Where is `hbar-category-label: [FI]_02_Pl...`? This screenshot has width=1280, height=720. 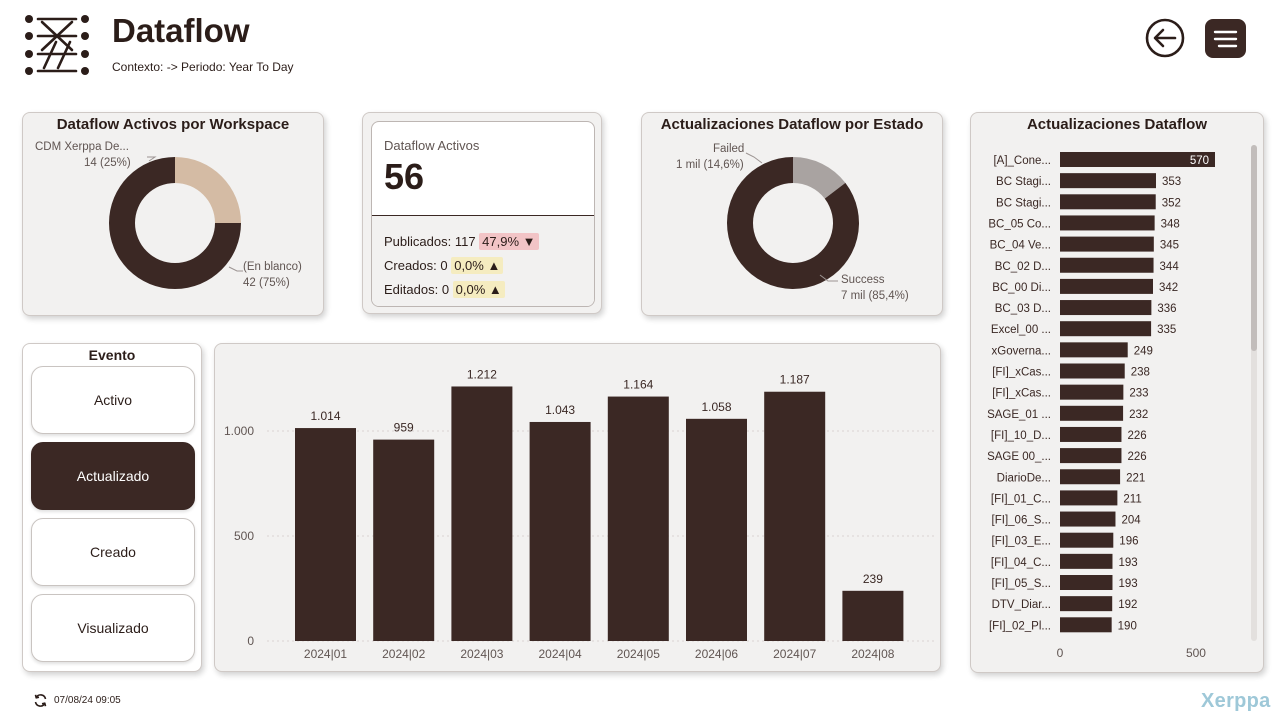
hbar-category-label: [FI]_02_Pl... is located at coordinates (1020, 626).